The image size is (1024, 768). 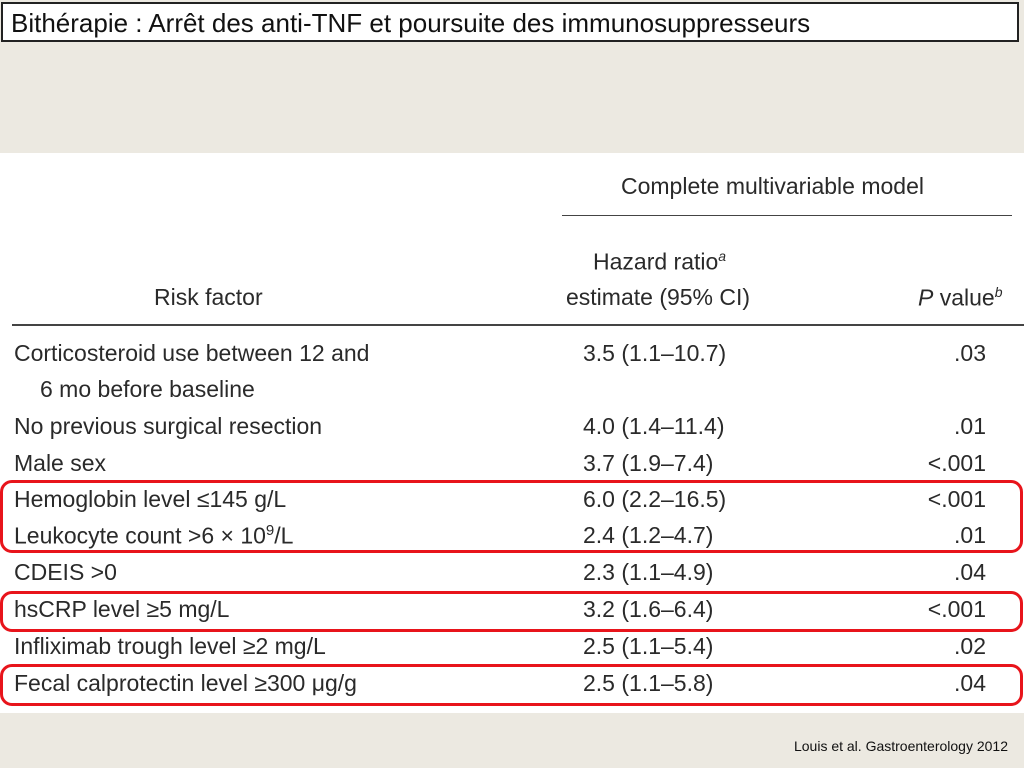 I want to click on p-value: .02, so click(x=970, y=646).